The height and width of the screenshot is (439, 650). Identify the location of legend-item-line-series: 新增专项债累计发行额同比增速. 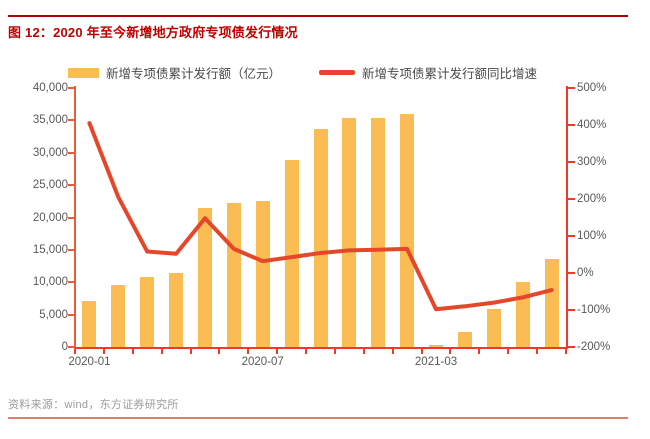
(428, 72).